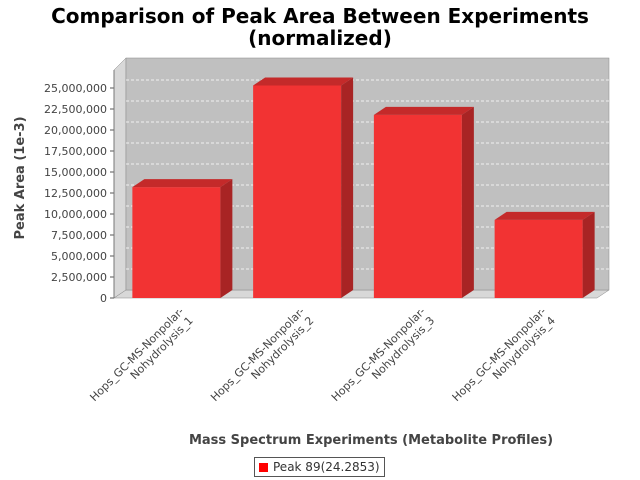  What do you see at coordinates (79, 235) in the screenshot?
I see `y-tick-label: 7,500,000` at bounding box center [79, 235].